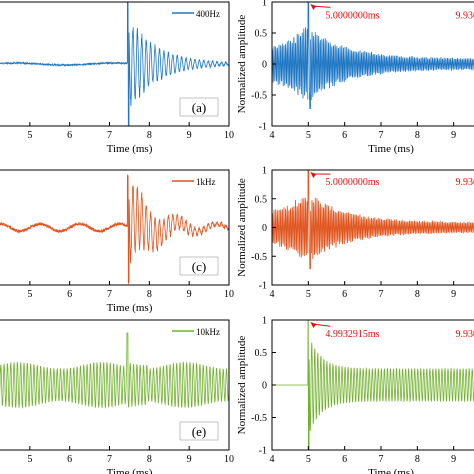 This screenshot has height=474, width=474. Describe the element at coordinates (149, 135) in the screenshot. I see `x-tick-label-a: 8` at that location.